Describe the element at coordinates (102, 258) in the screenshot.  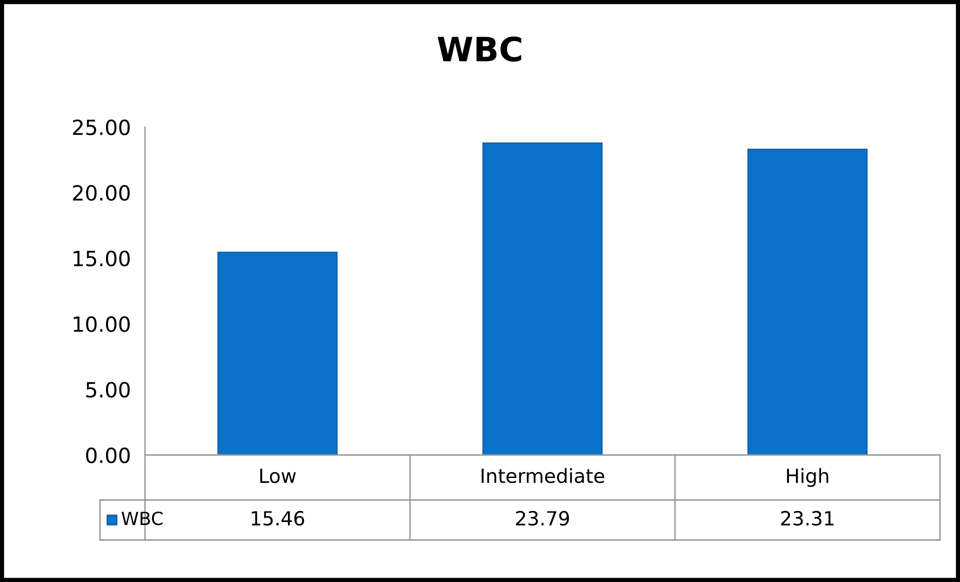
I see `y-tick-label: 15.00` at that location.